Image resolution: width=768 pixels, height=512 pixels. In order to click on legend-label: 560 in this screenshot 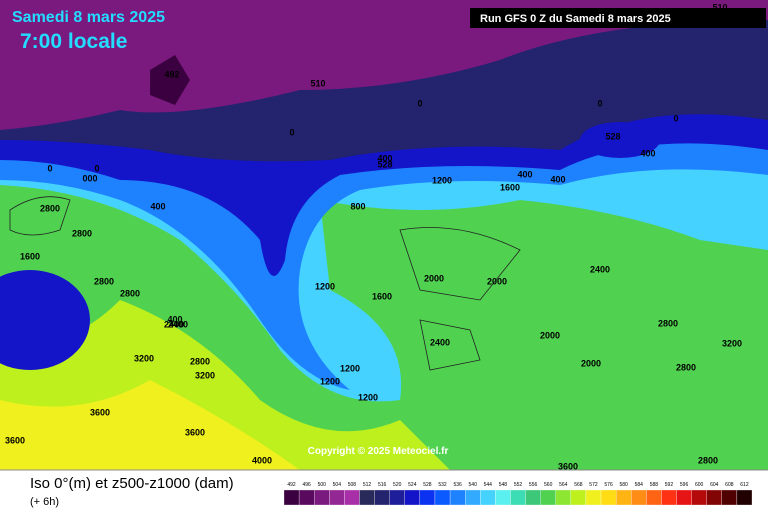, I will do `click(548, 485)`.